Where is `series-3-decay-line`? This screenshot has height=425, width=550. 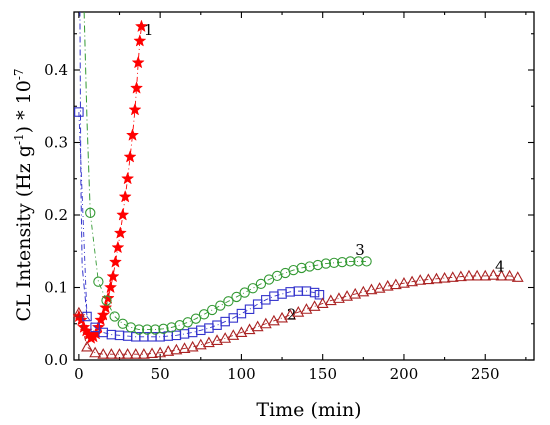
series-3-decay-line is located at coordinates (87, 112).